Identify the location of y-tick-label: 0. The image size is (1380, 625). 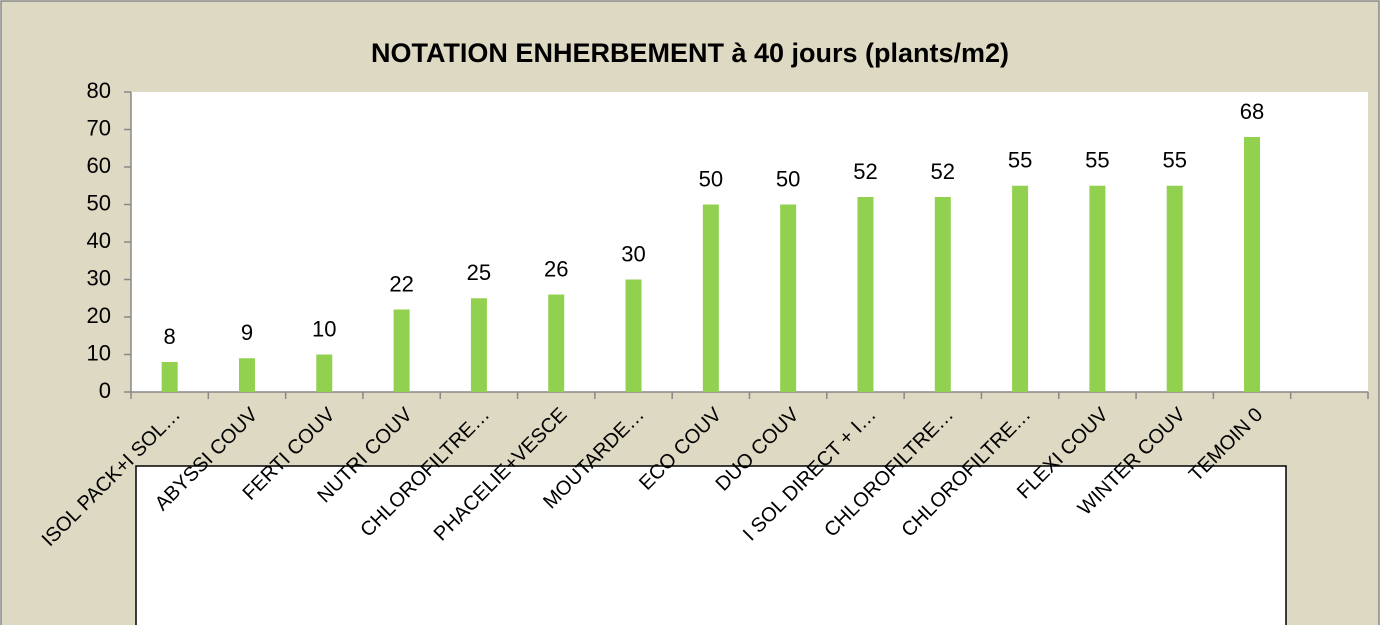
(105, 390).